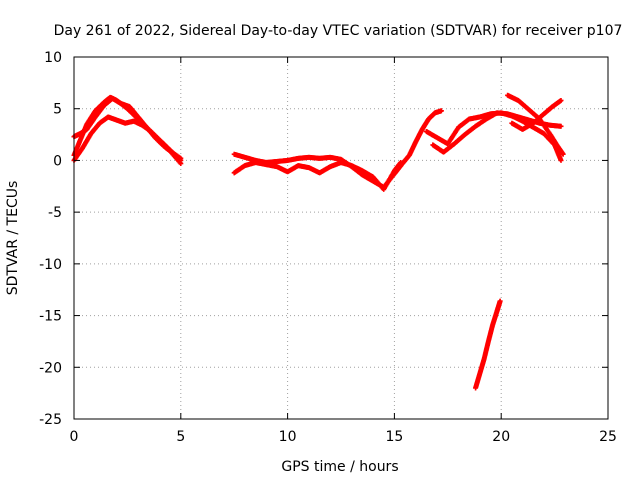 The width and height of the screenshot is (640, 480). What do you see at coordinates (50, 368) in the screenshot?
I see `y-tick-label: -20` at bounding box center [50, 368].